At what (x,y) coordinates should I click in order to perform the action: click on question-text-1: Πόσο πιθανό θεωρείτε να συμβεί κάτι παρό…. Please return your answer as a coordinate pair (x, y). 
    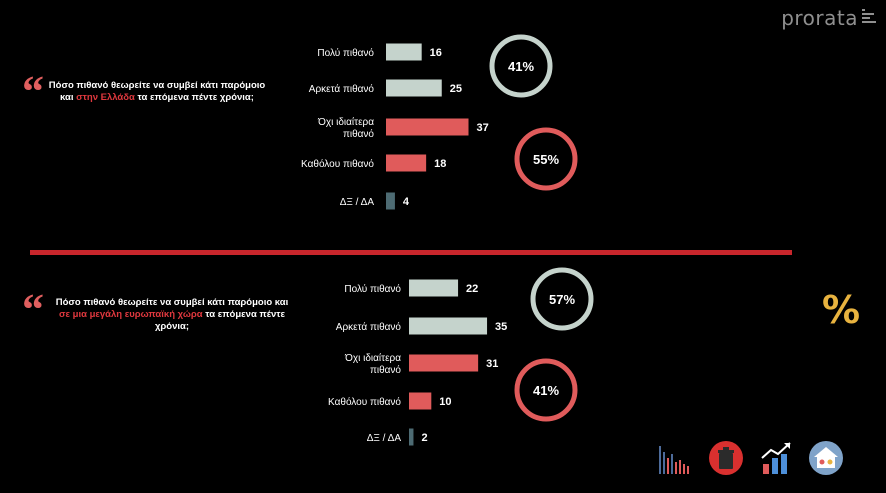
    Looking at the image, I should click on (157, 92).